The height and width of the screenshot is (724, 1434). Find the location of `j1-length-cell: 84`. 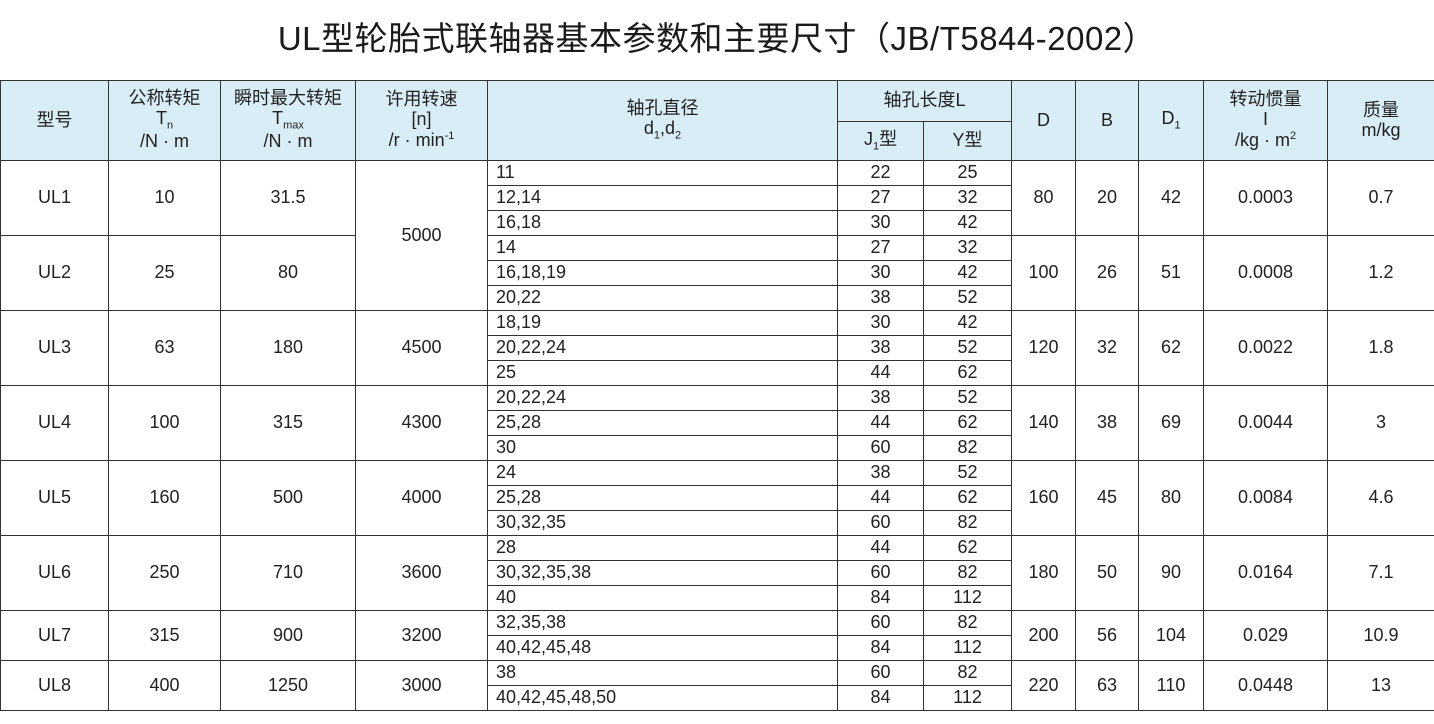

j1-length-cell: 84 is located at coordinates (880, 698).